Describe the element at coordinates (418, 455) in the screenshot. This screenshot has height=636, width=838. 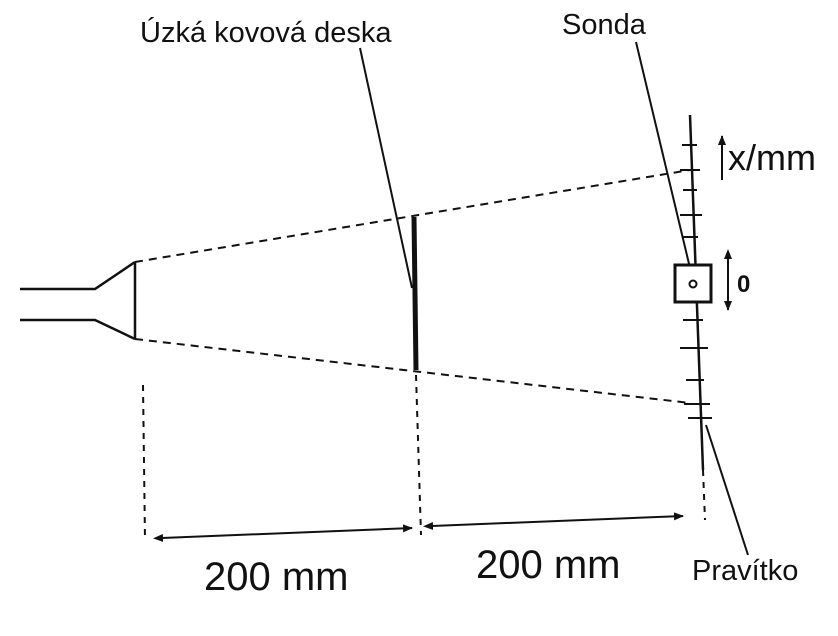
I see `projection-plate-dashed` at that location.